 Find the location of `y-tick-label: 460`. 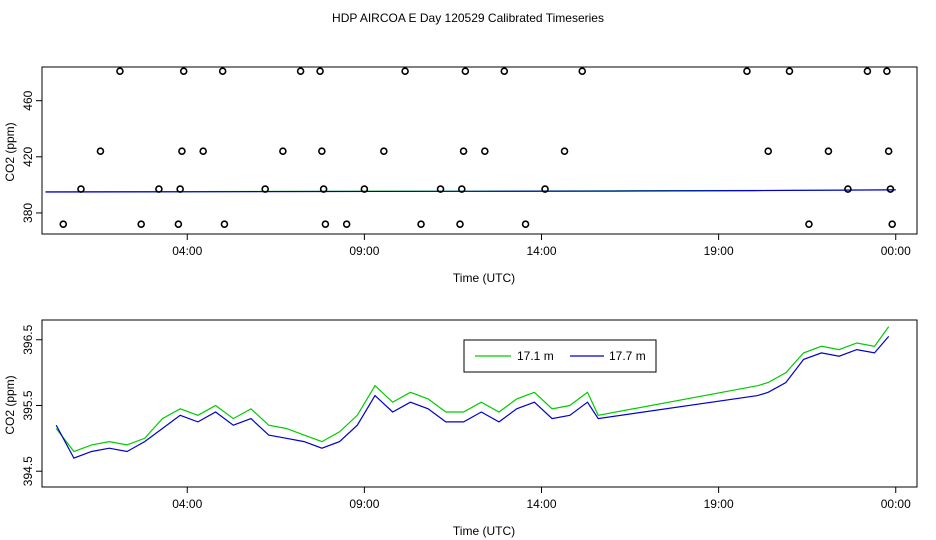

y-tick-label: 460 is located at coordinates (28, 100).